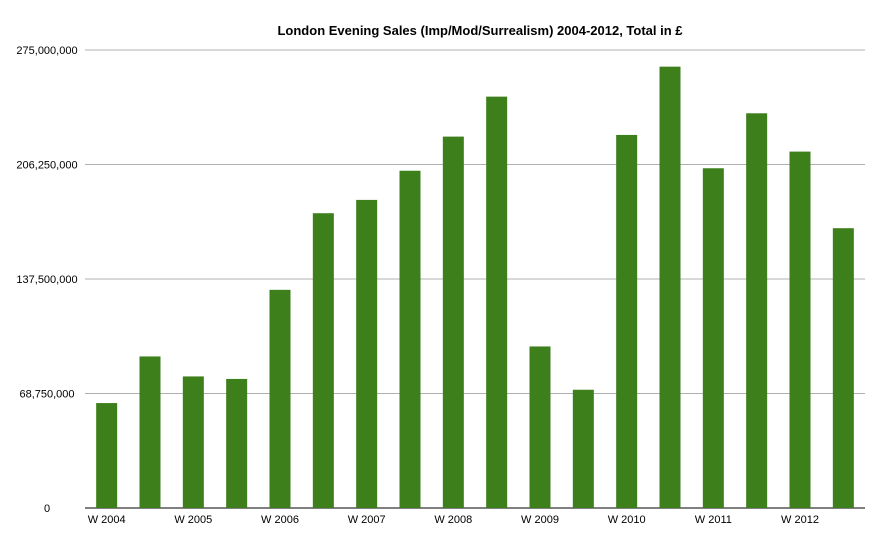 This screenshot has height=534, width=878. Describe the element at coordinates (280, 520) in the screenshot. I see `x-tick-label: W 2006` at that location.